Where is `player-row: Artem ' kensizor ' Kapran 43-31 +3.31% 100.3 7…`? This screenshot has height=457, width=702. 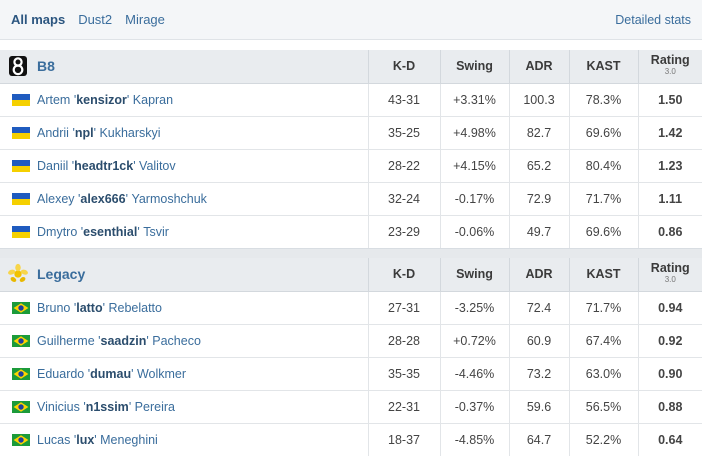
player-row: Artem ' kensizor ' Kapran 43-31 +3.31% 100.3 7… is located at coordinates (351, 100).